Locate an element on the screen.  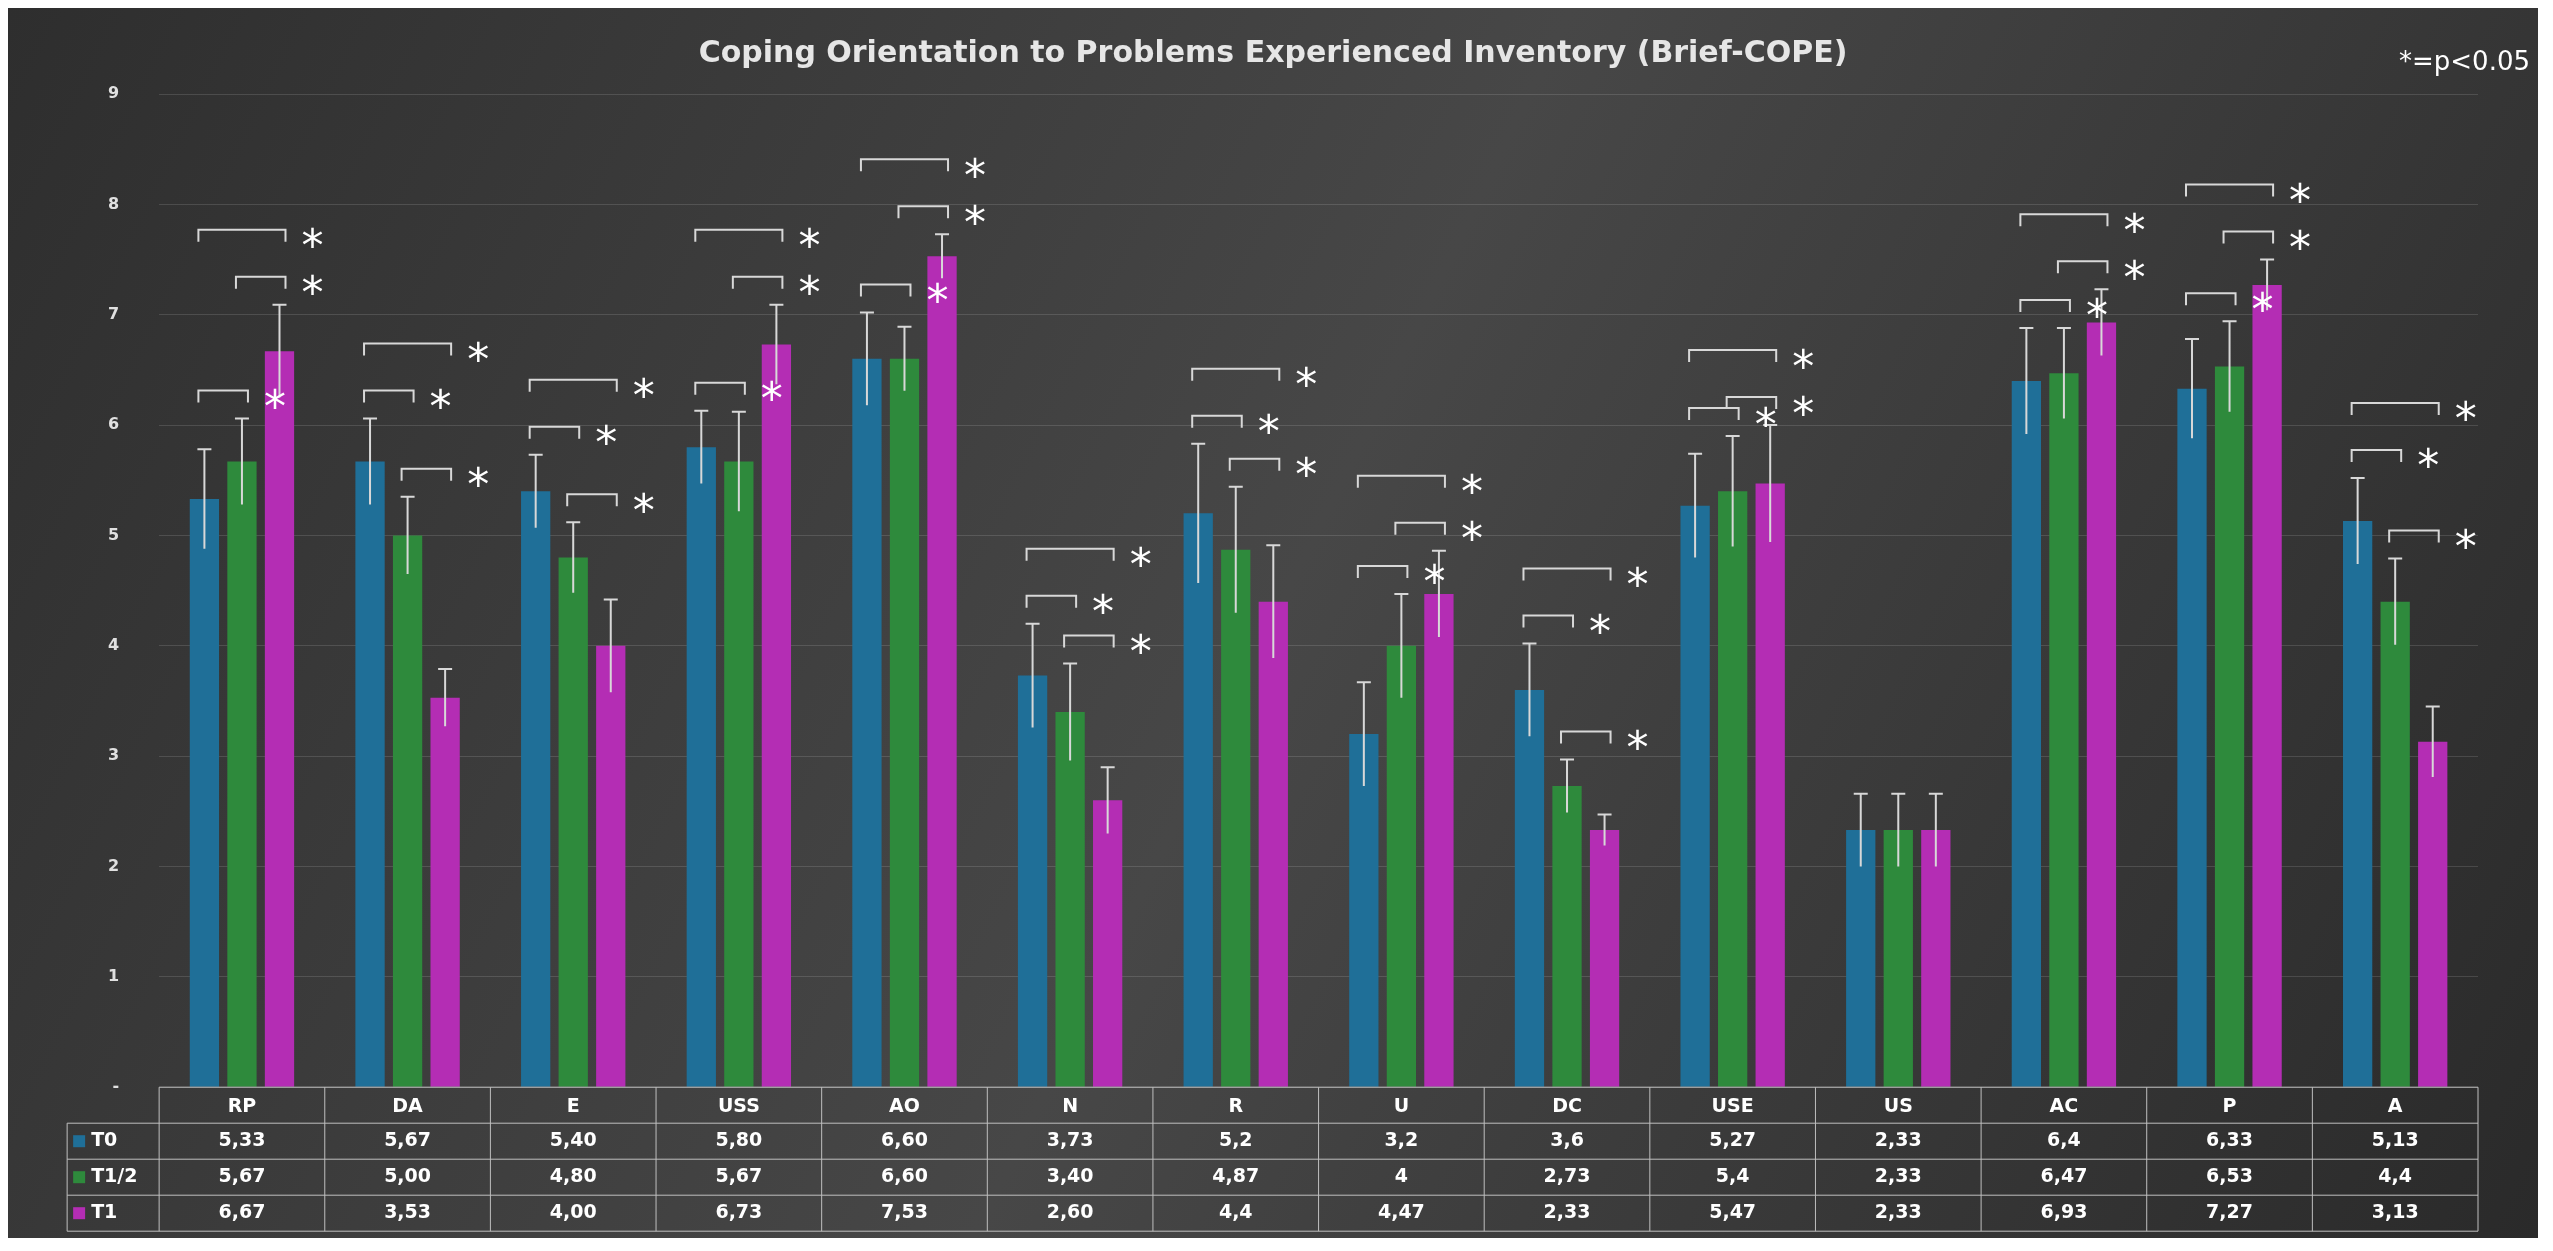
data-label: 5,2 is located at coordinates (1235, 1139).